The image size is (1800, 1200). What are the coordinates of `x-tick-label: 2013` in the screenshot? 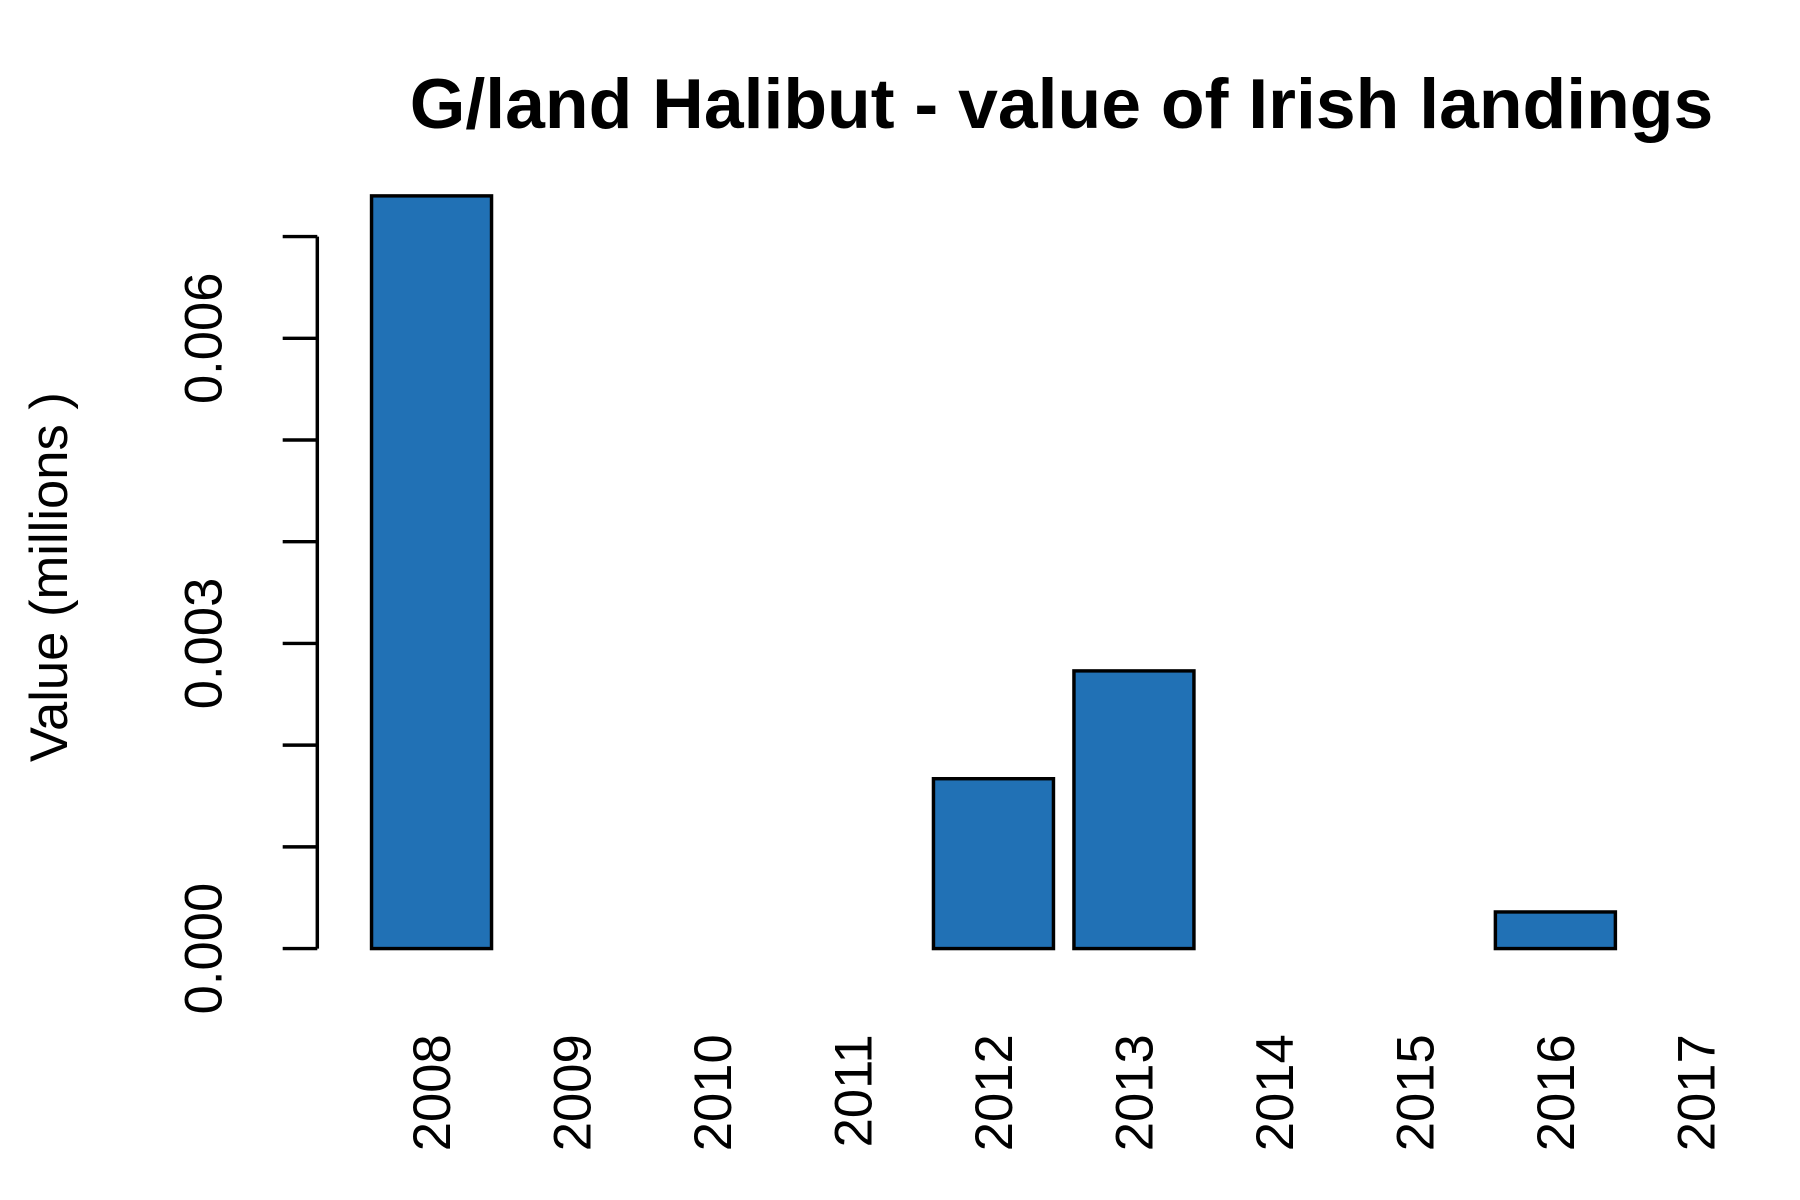 It's located at (1134, 1092).